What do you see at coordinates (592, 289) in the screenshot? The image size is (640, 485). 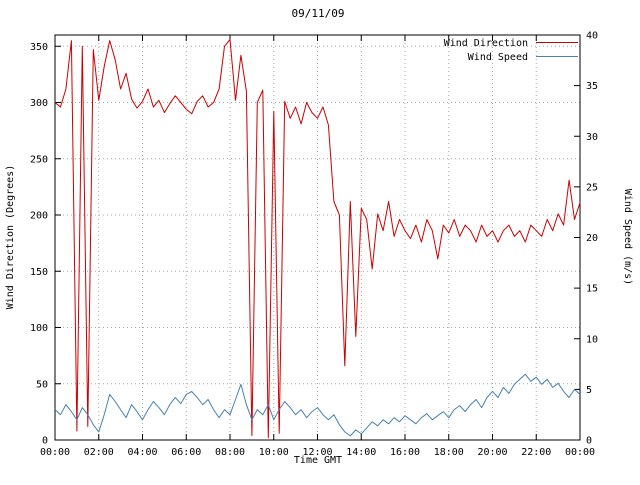 I see `y-right-tick-label: 15` at bounding box center [592, 289].